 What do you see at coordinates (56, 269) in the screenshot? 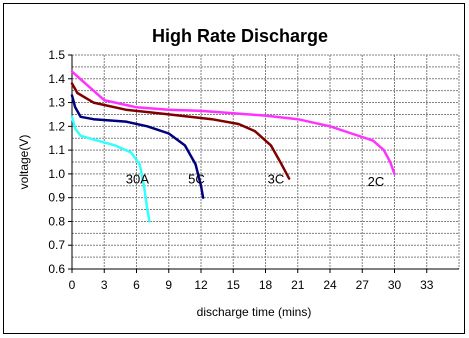
I see `y-tick-label: 0.6` at bounding box center [56, 269].